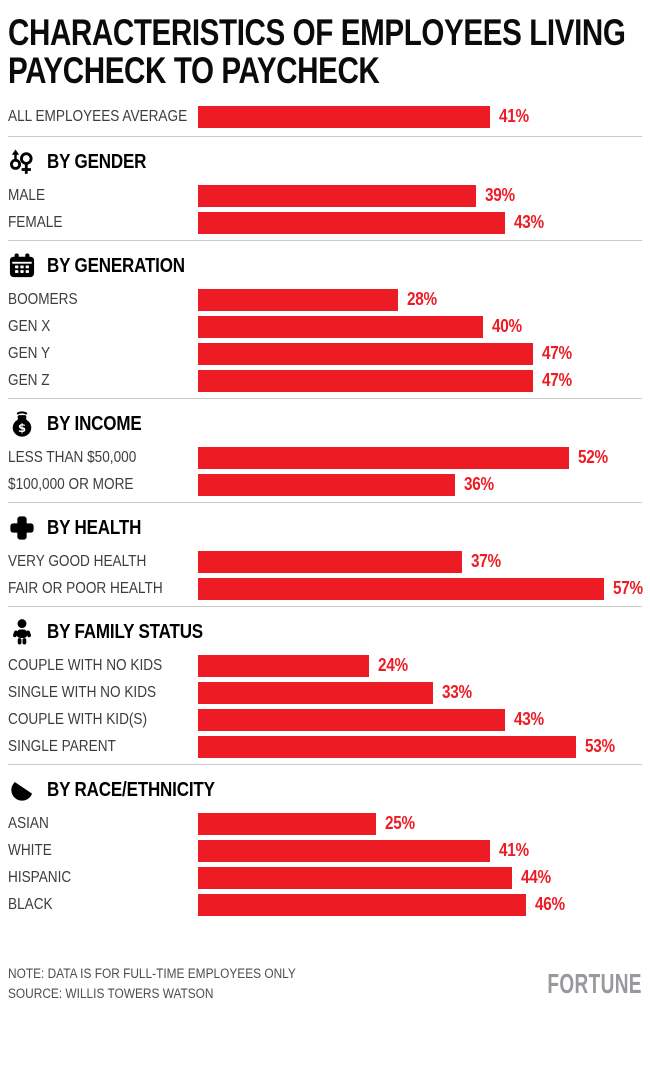 The image size is (650, 1067). What do you see at coordinates (594, 983) in the screenshot?
I see `fortune-logo: FORTUNE` at bounding box center [594, 983].